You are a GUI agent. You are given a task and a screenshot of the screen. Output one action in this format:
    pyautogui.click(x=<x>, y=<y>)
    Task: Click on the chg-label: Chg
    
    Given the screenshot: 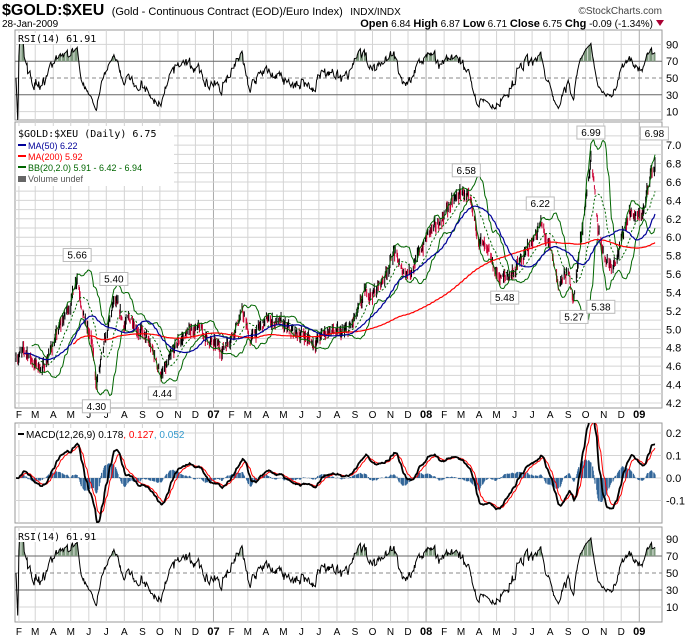 What is the action you would take?
    pyautogui.click(x=575, y=24)
    